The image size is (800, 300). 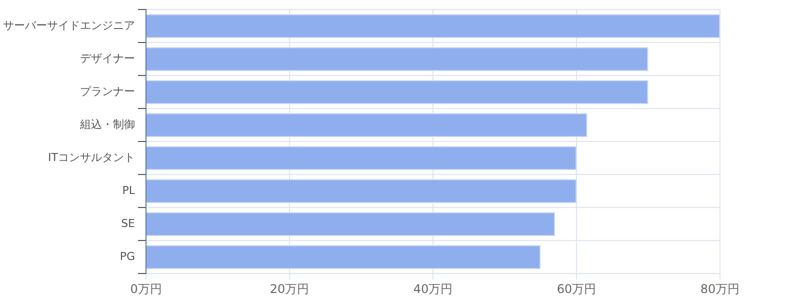 What do you see at coordinates (290, 289) in the screenshot?
I see `x-tick-label: 20万円` at bounding box center [290, 289].